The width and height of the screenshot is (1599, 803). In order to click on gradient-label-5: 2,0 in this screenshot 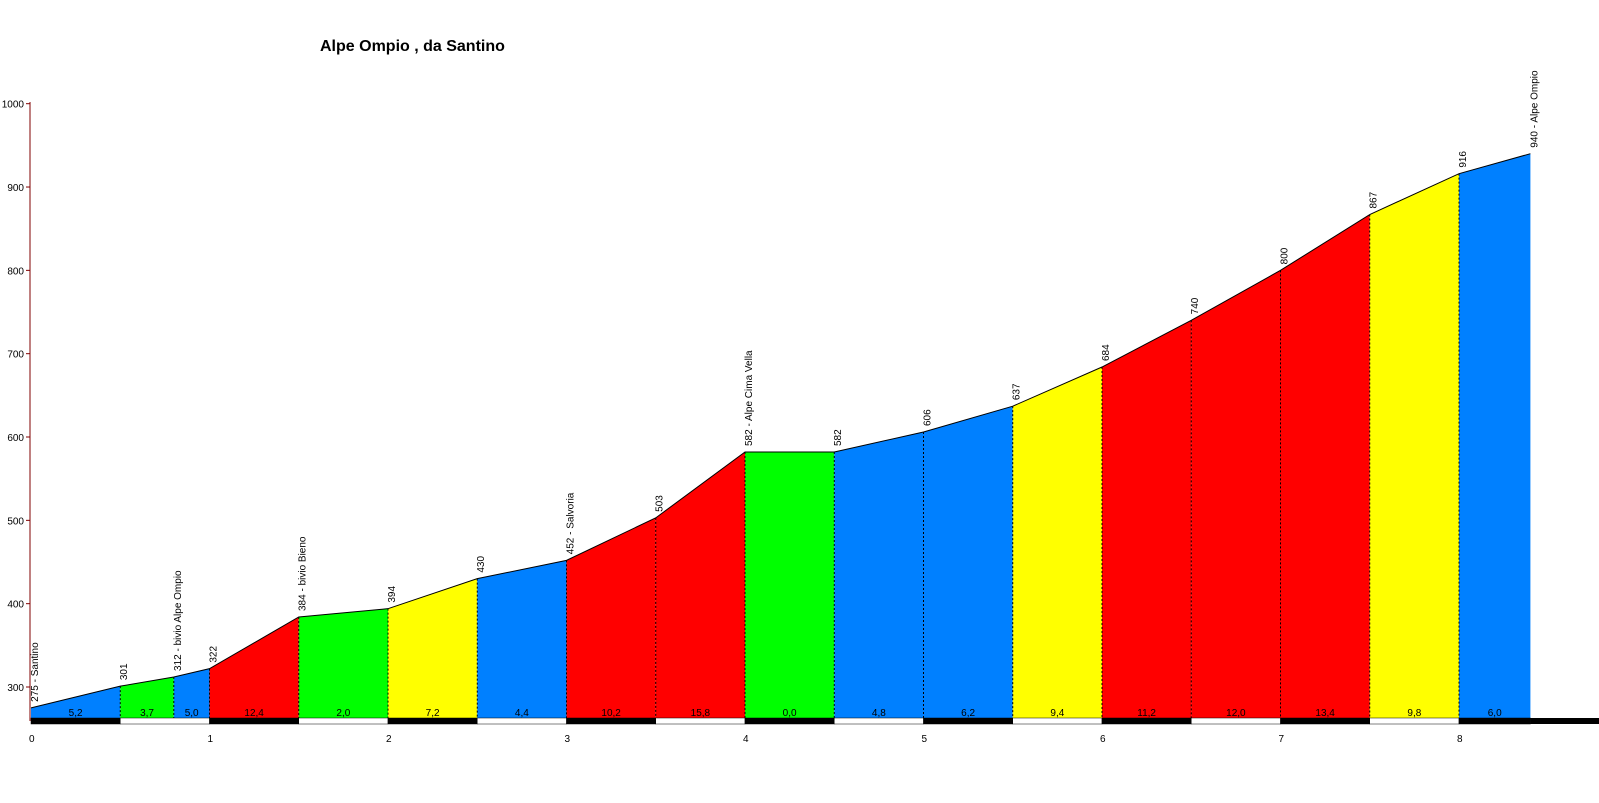, I will do `click(343, 713)`.